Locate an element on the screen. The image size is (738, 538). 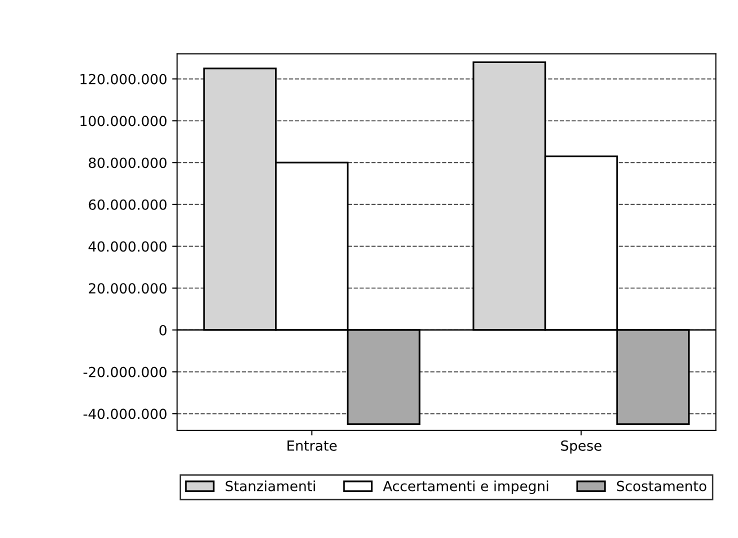
legend-label: Stanziamenti is located at coordinates (270, 486).